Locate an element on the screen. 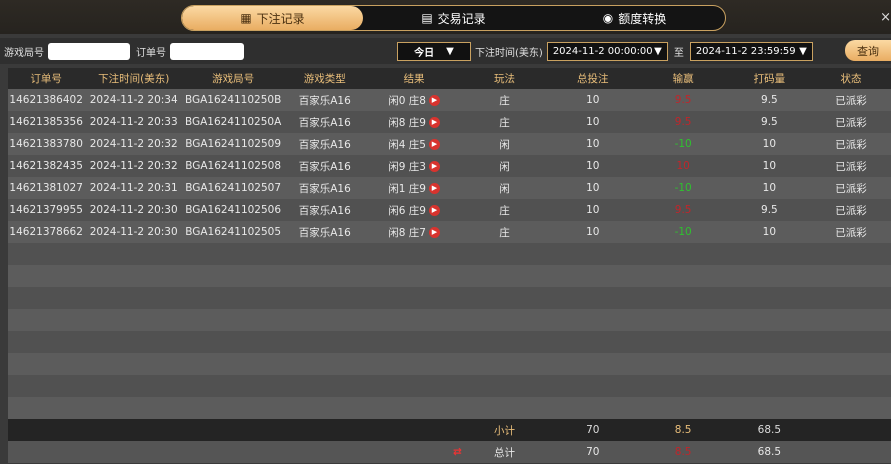  game-no-input is located at coordinates (89, 51).